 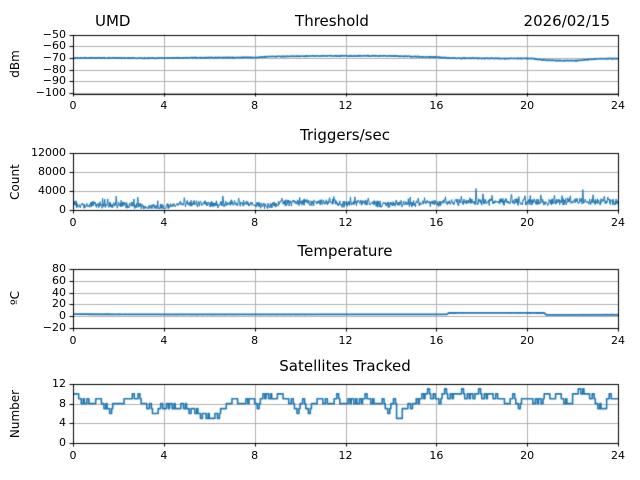 What do you see at coordinates (54, 327) in the screenshot?
I see `y-tick-label: −20` at bounding box center [54, 327].